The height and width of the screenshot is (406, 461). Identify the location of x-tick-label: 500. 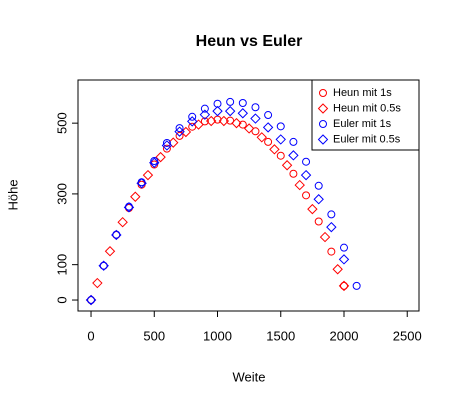
(154, 335).